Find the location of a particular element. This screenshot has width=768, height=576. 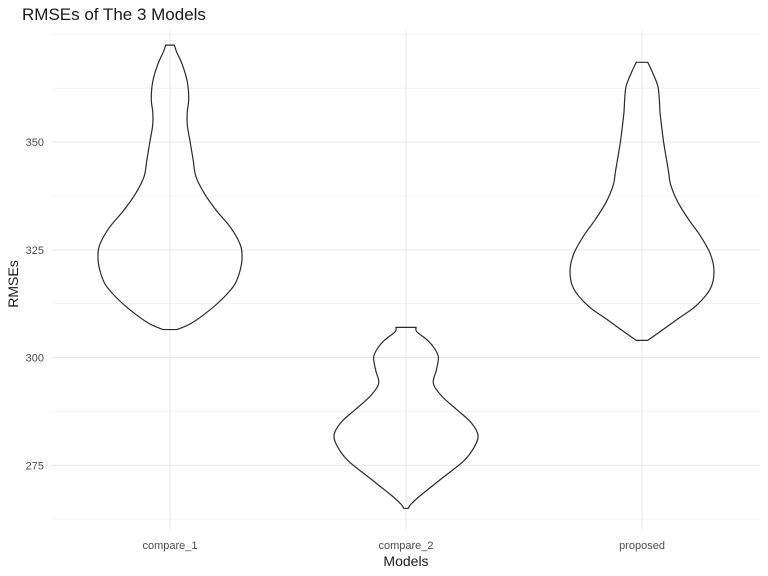

y-tick-label: 275 is located at coordinates (35, 466).